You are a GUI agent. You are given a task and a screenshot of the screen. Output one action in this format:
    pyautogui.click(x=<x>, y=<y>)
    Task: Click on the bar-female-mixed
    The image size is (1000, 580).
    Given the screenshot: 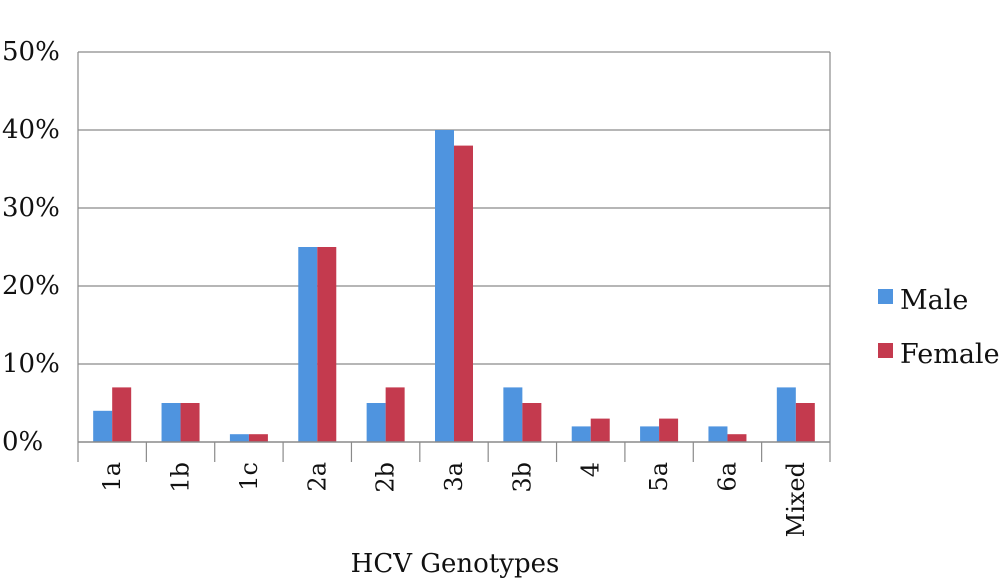 What is the action you would take?
    pyautogui.click(x=805, y=422)
    